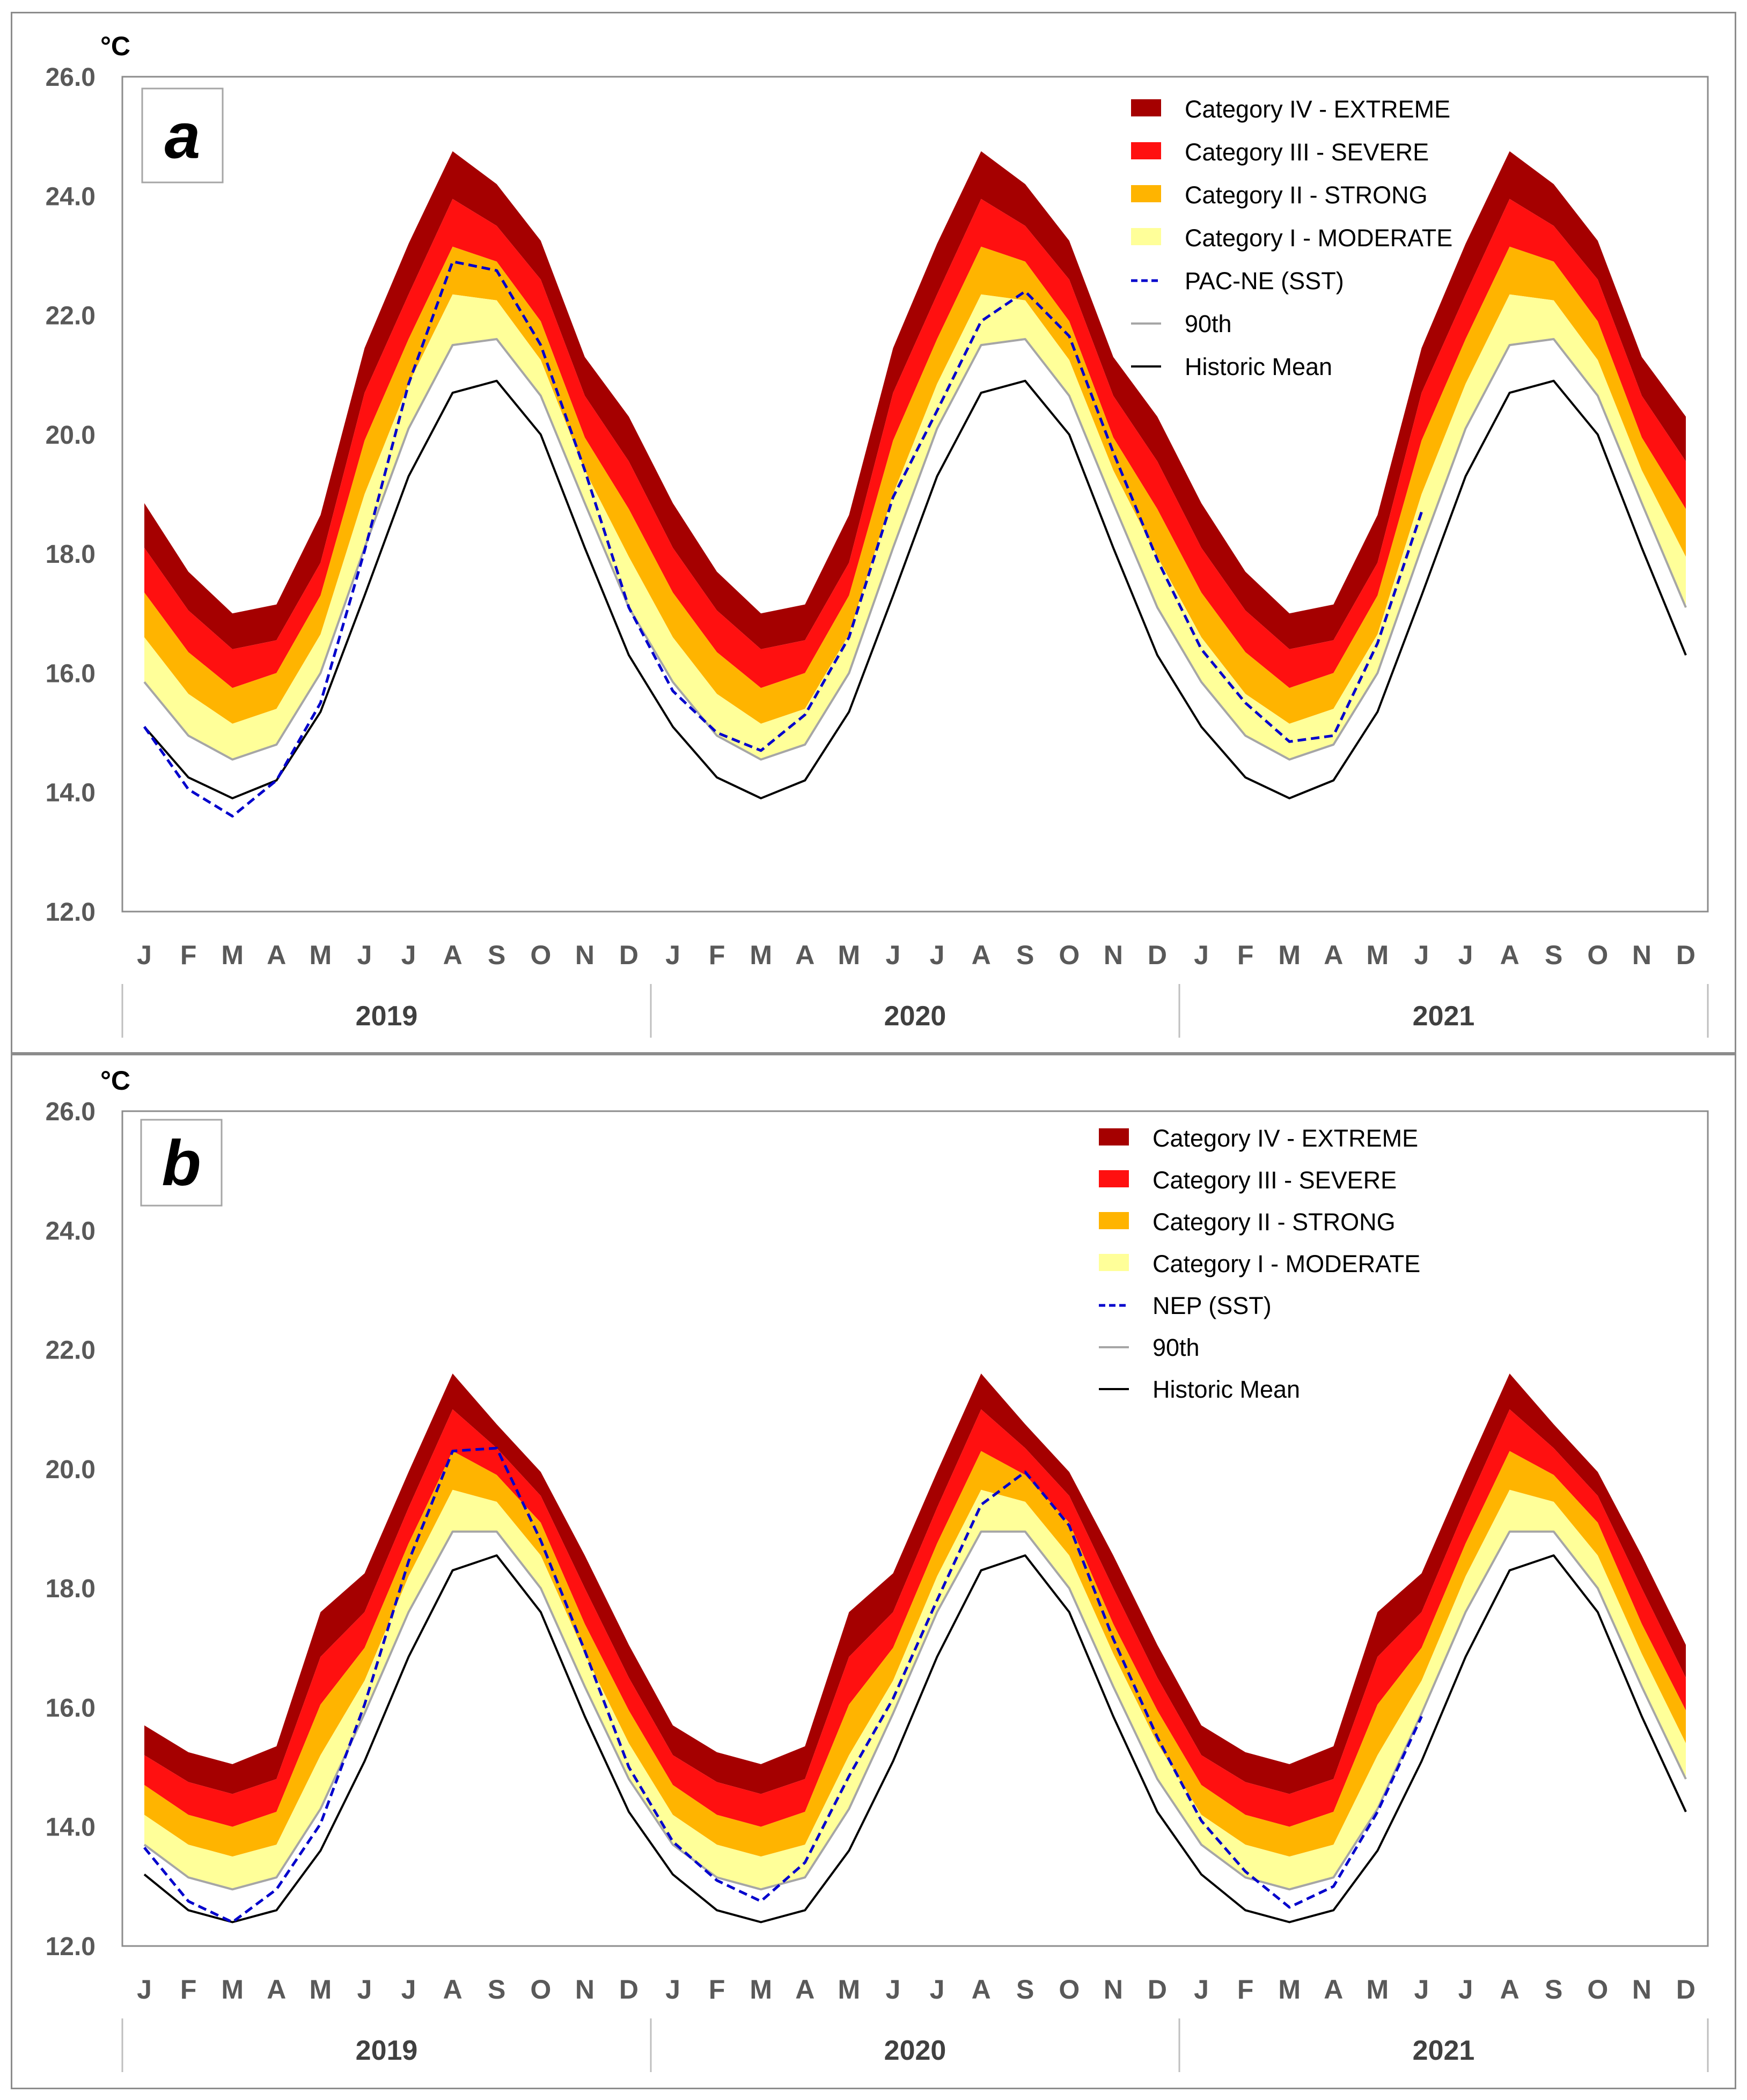 The image size is (1747, 2100). I want to click on panel-letter-box, so click(182, 1163).